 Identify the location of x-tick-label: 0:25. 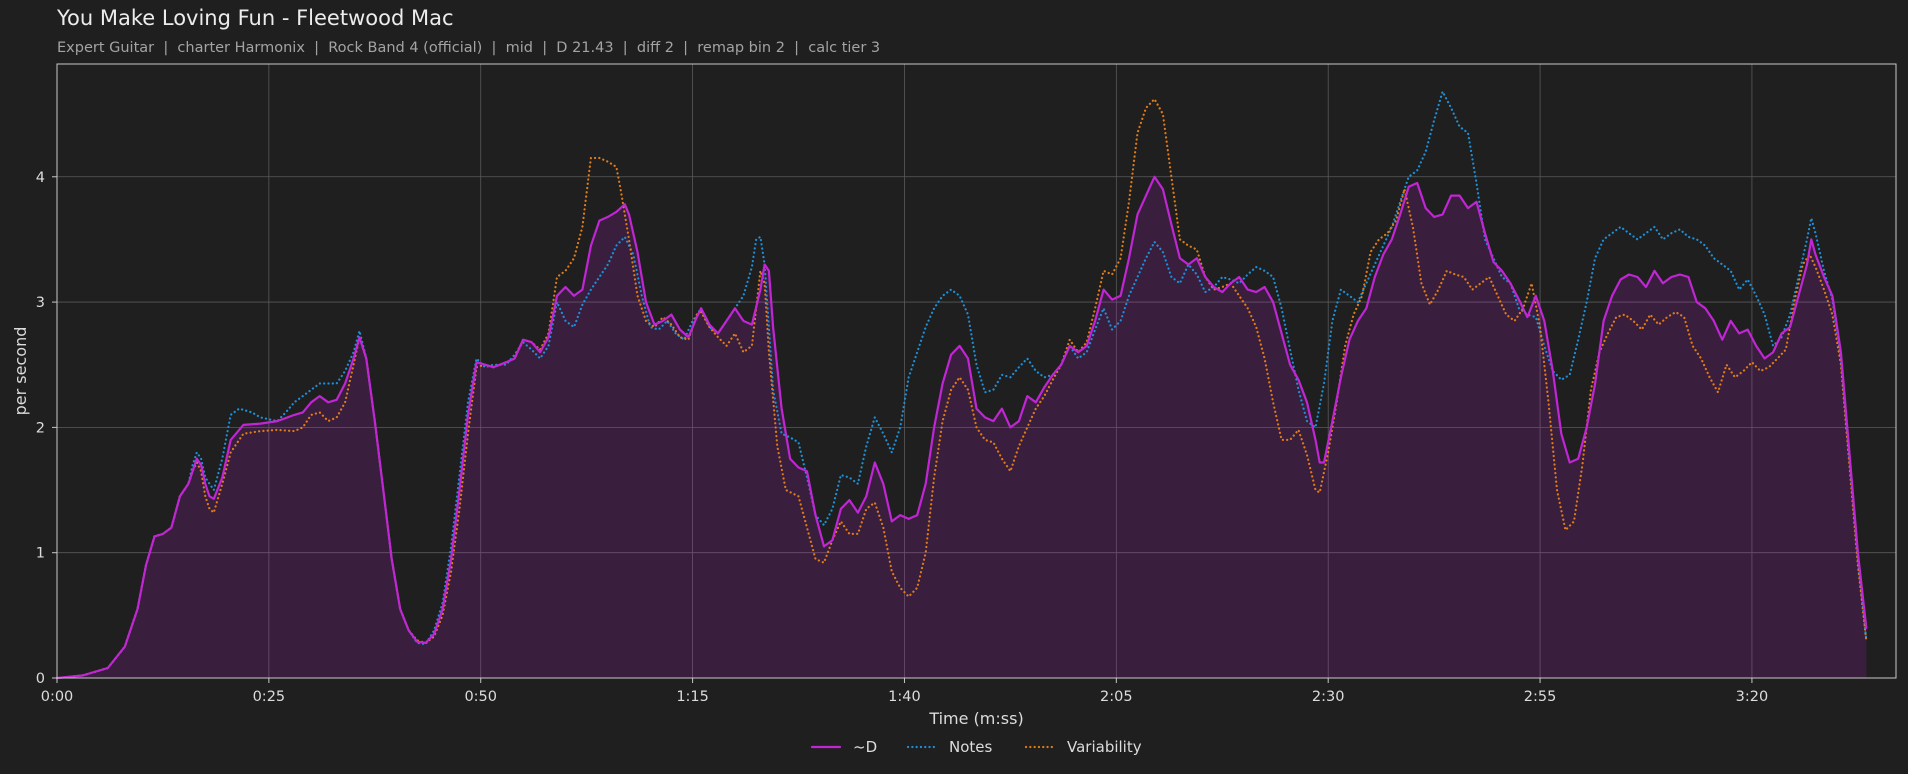
(269, 697).